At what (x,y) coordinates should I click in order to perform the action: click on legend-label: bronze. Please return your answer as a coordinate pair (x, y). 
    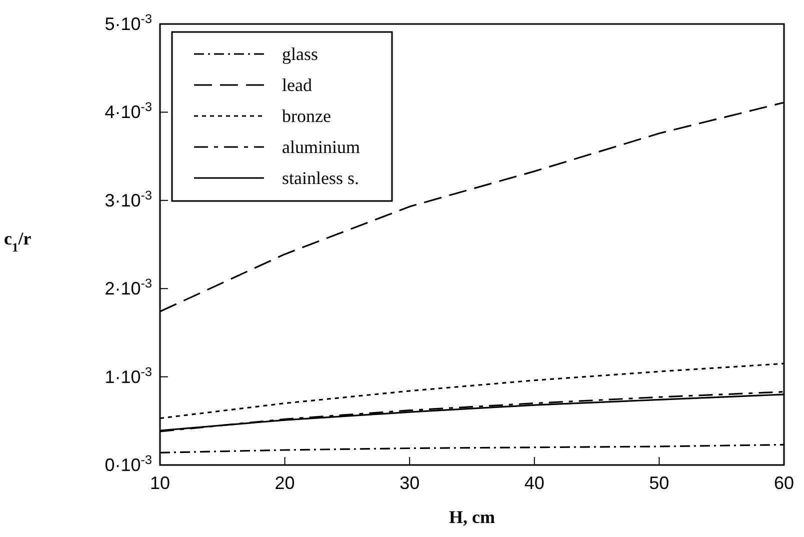
    Looking at the image, I should click on (306, 116).